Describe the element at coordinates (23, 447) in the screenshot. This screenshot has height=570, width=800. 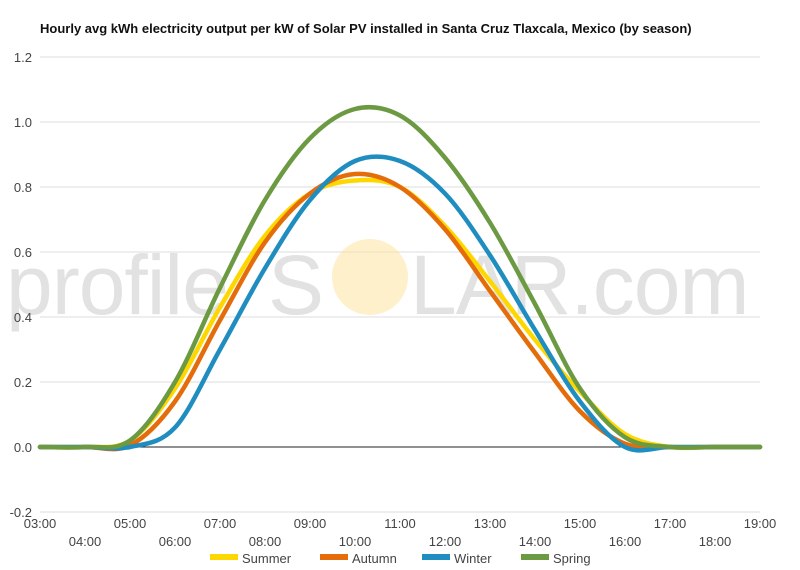
I see `y-tick-label: 0.0` at that location.